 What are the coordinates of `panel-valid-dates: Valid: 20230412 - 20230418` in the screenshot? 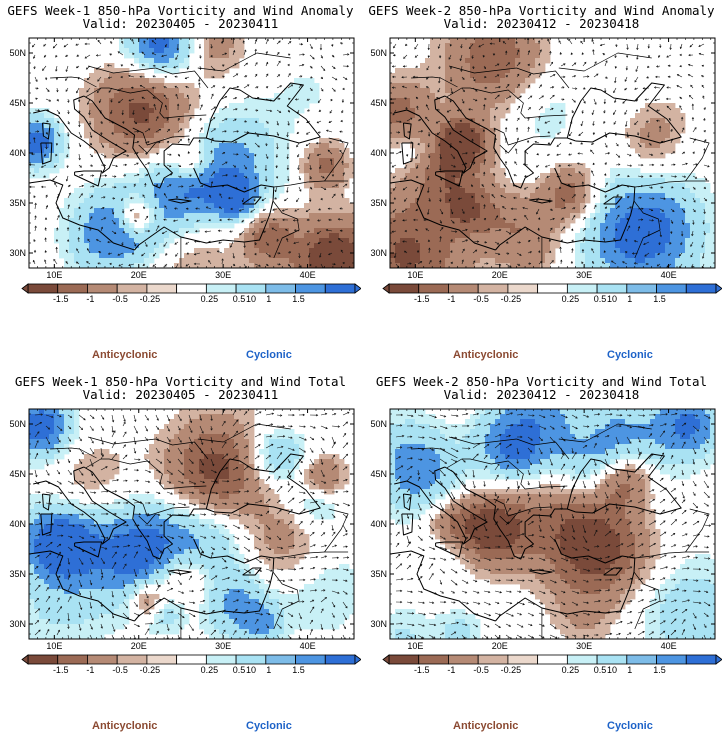 It's located at (541, 23).